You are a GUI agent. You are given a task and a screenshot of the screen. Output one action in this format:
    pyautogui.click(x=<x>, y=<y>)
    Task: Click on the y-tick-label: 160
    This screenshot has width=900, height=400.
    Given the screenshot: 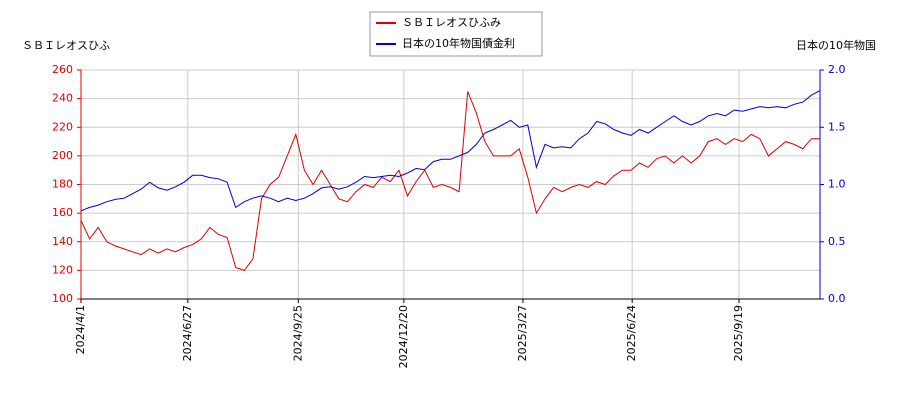 What is the action you would take?
    pyautogui.click(x=62, y=212)
    